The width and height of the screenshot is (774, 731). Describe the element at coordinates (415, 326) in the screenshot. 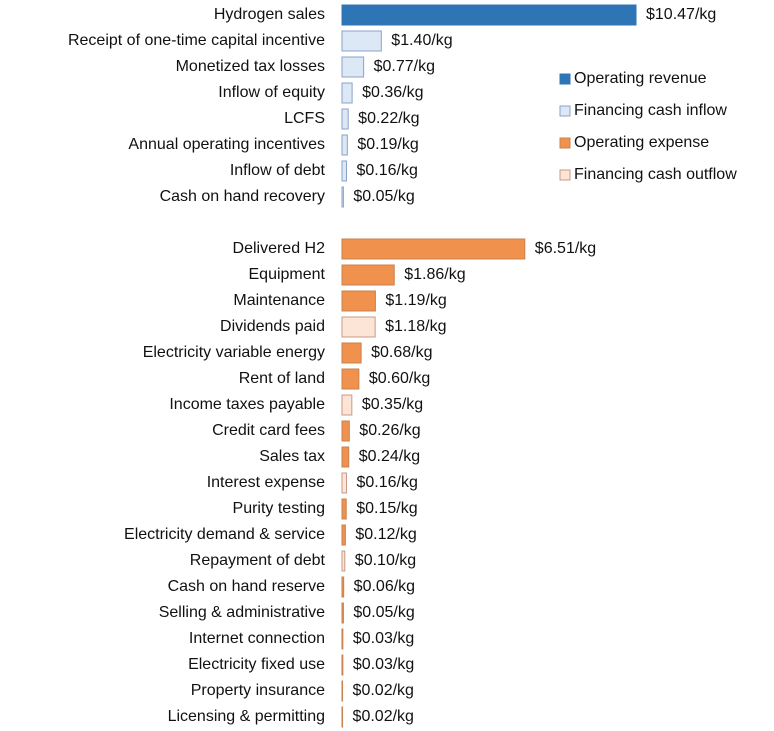

I see `value-label: $1.18/kg` at that location.